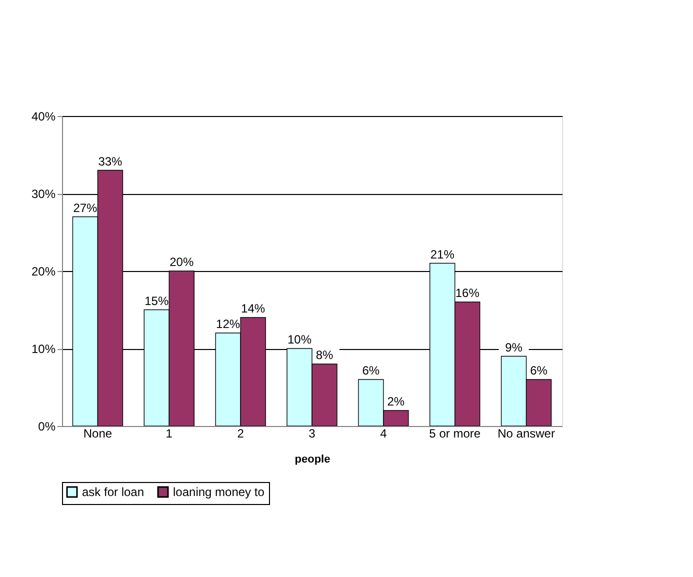 This screenshot has height=577, width=693. I want to click on data-label: 21%, so click(442, 254).